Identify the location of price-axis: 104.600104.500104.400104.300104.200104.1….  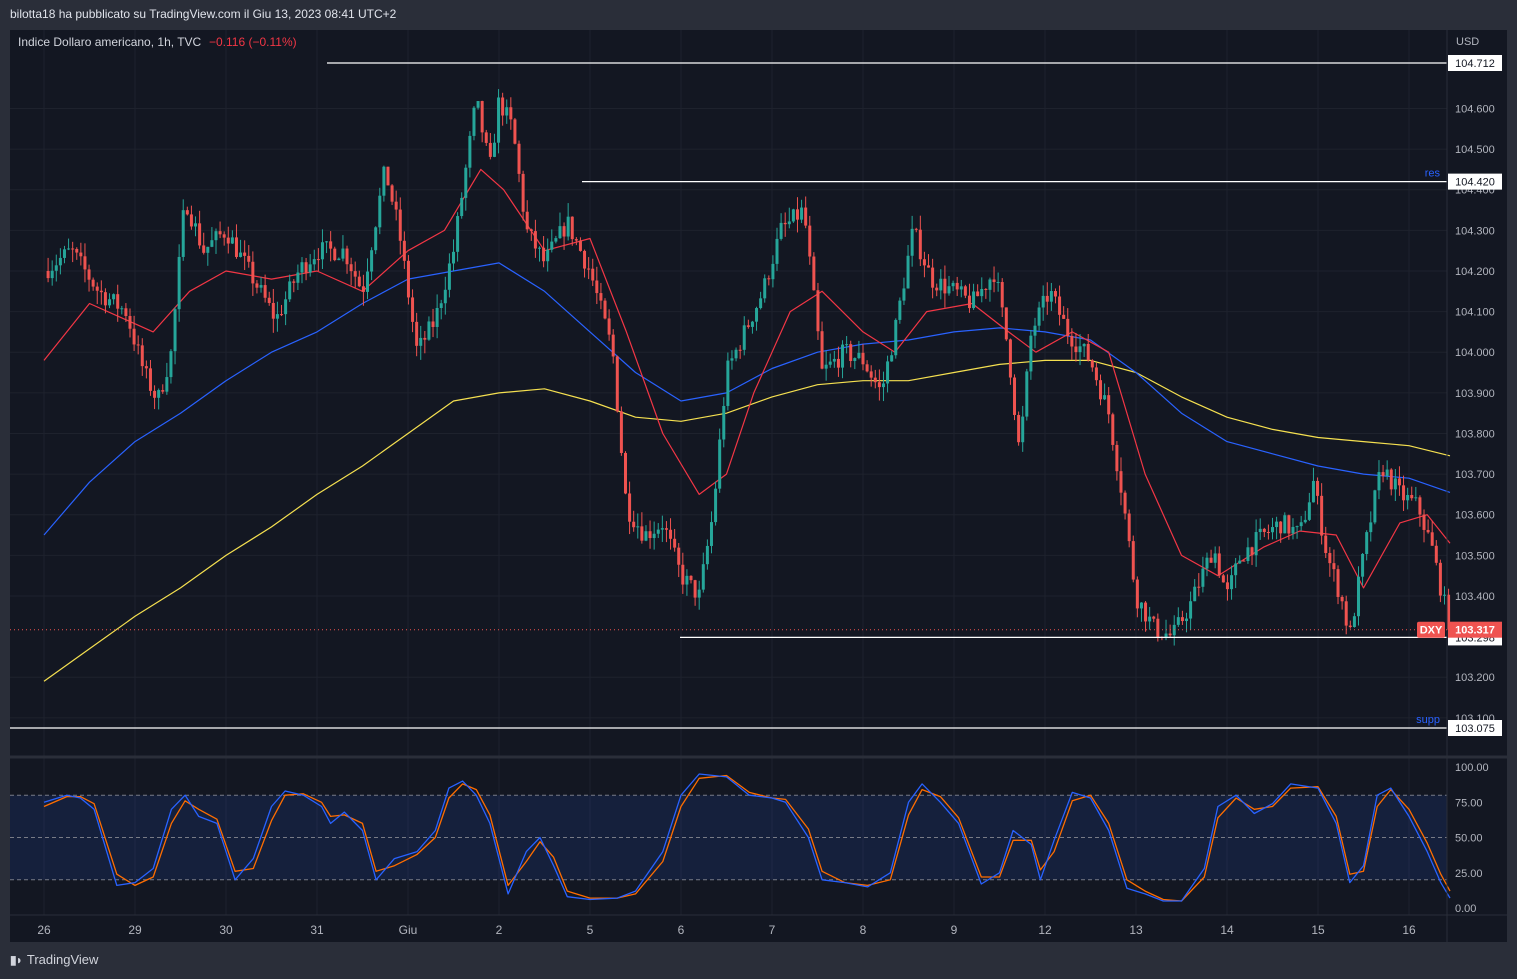
(1475, 395).